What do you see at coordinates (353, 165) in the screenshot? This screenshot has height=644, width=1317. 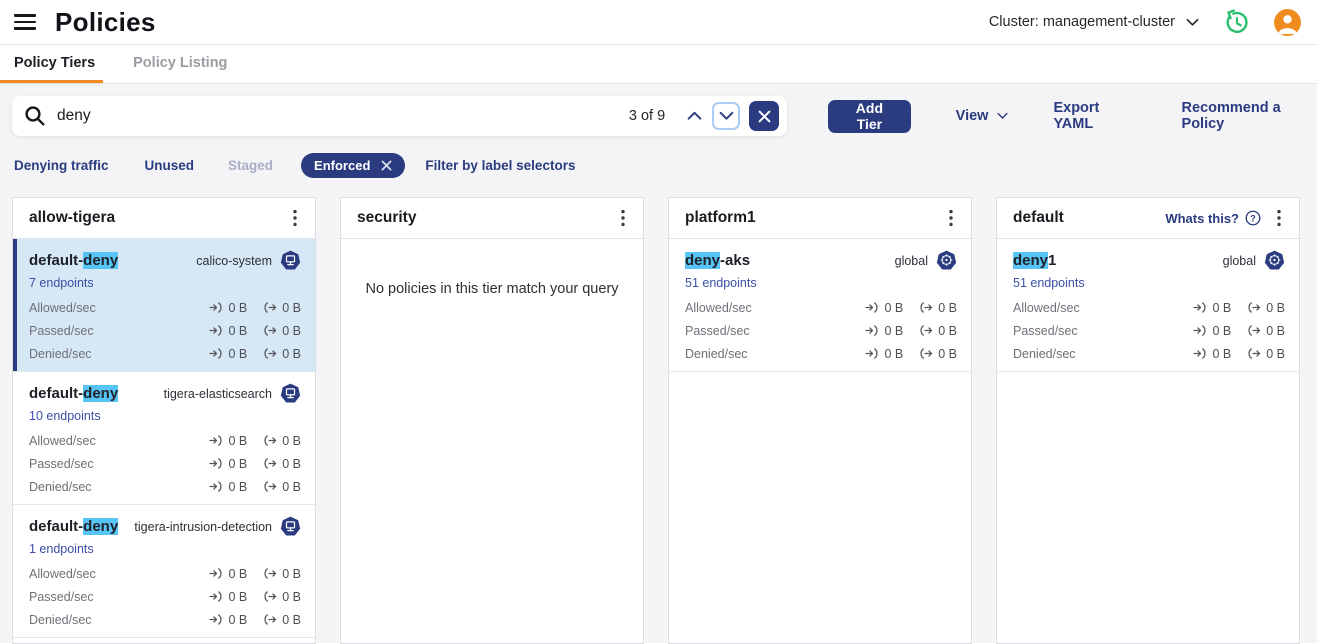 I see `filter-chip-enforced: Enforced` at bounding box center [353, 165].